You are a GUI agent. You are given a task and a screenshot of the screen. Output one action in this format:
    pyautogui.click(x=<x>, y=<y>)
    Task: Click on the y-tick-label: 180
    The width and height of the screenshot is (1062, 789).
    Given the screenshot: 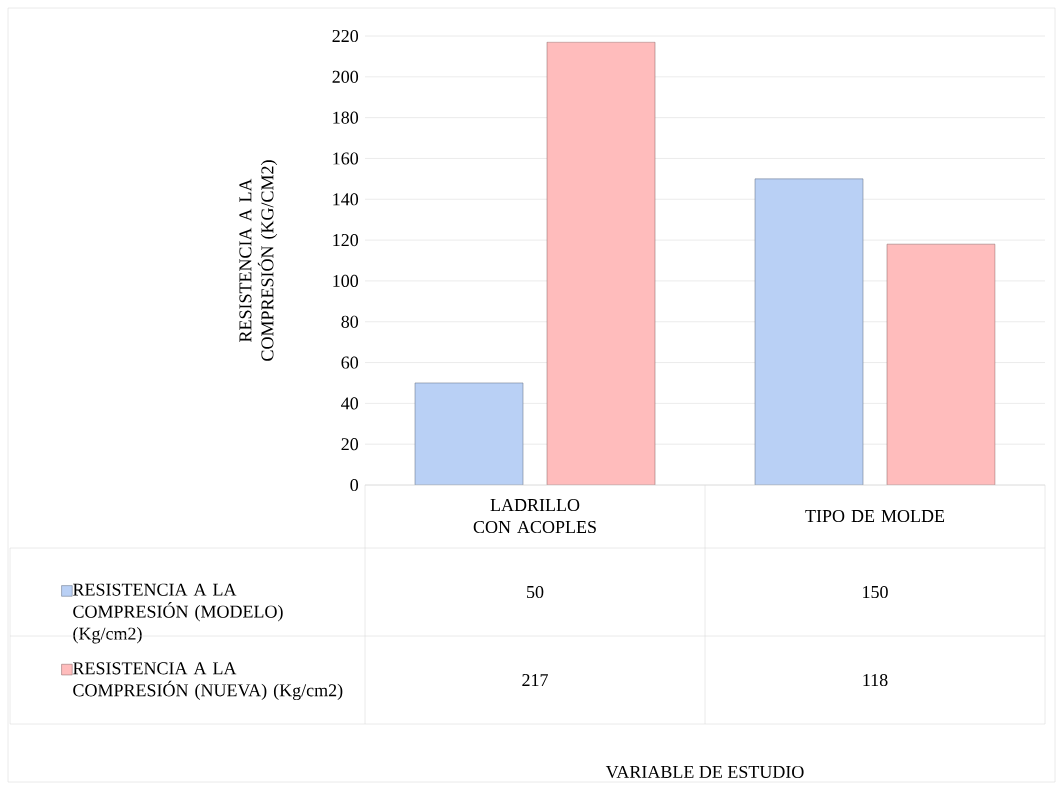 What is the action you would take?
    pyautogui.click(x=346, y=117)
    